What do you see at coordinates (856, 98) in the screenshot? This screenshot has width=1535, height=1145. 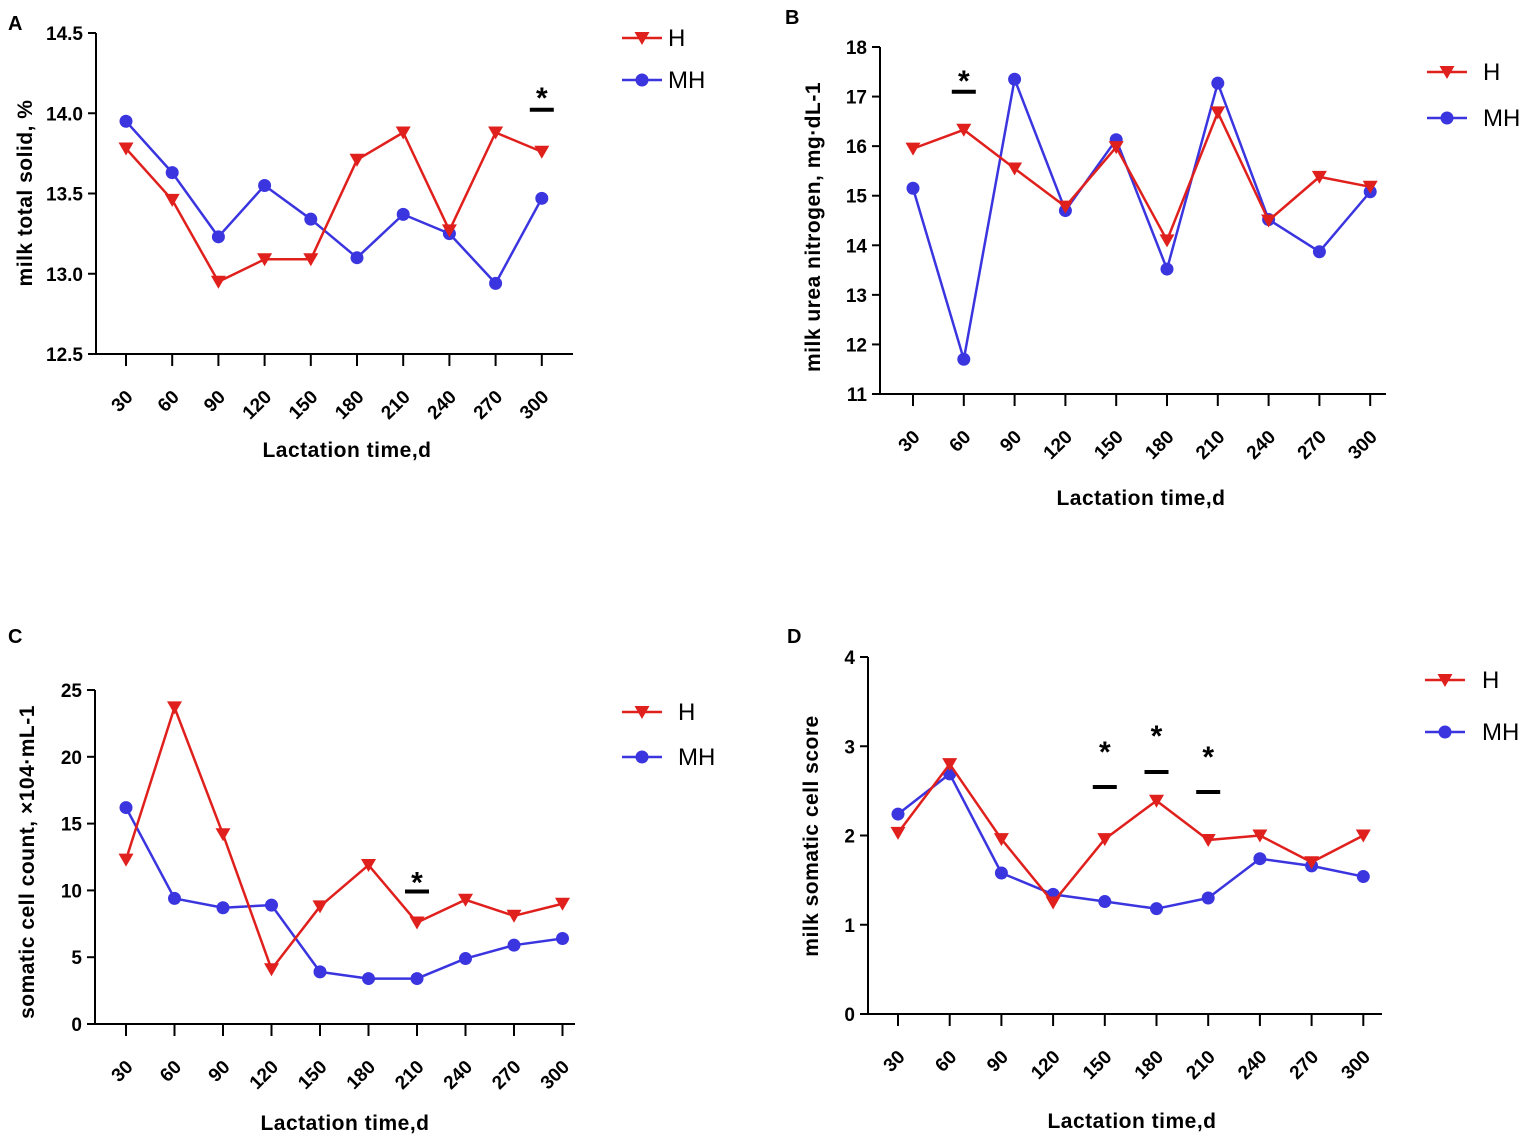 I see `y-tick-label: 17` at bounding box center [856, 98].